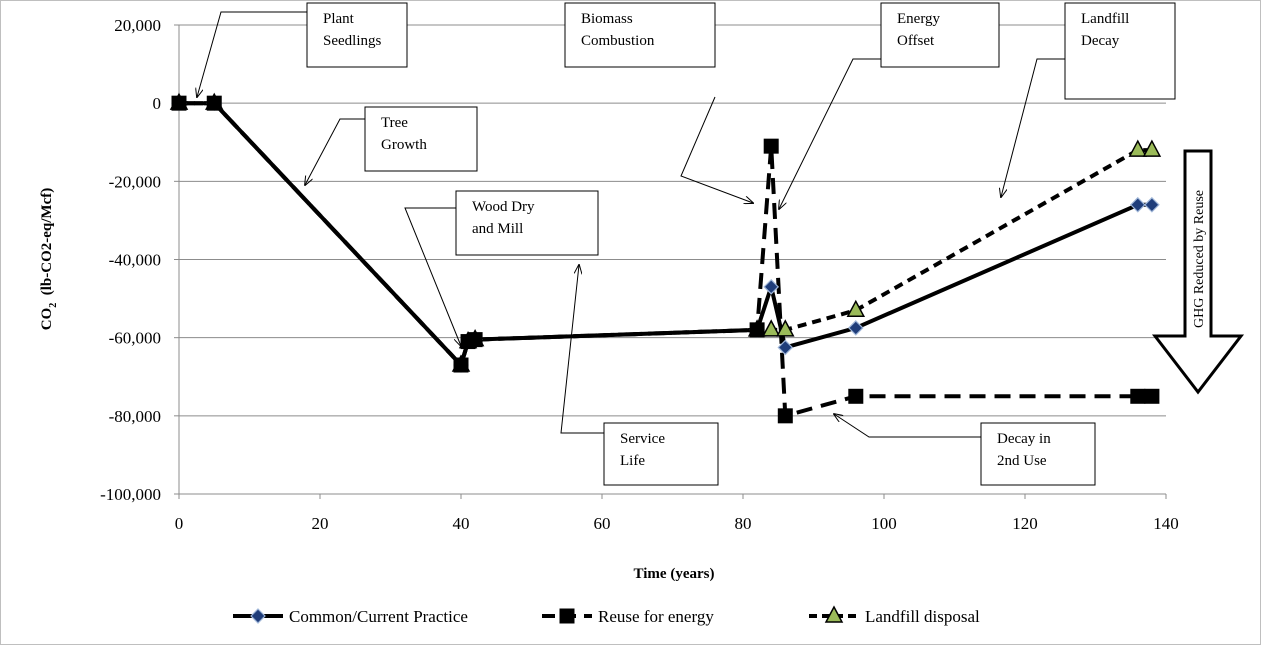 Image resolution: width=1261 pixels, height=649 pixels. I want to click on annotation-text: Seedlings, so click(352, 41).